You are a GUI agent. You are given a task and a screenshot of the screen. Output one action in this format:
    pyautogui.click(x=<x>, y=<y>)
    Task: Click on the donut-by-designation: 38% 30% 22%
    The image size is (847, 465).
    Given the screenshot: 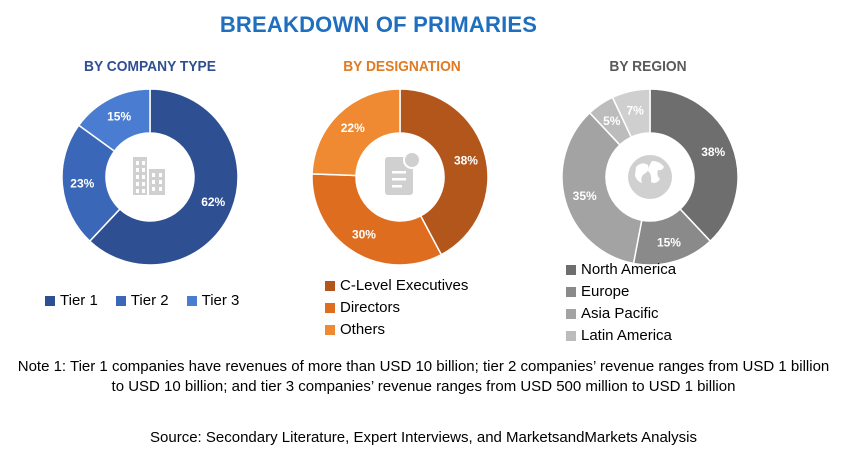 What is the action you would take?
    pyautogui.click(x=400, y=177)
    